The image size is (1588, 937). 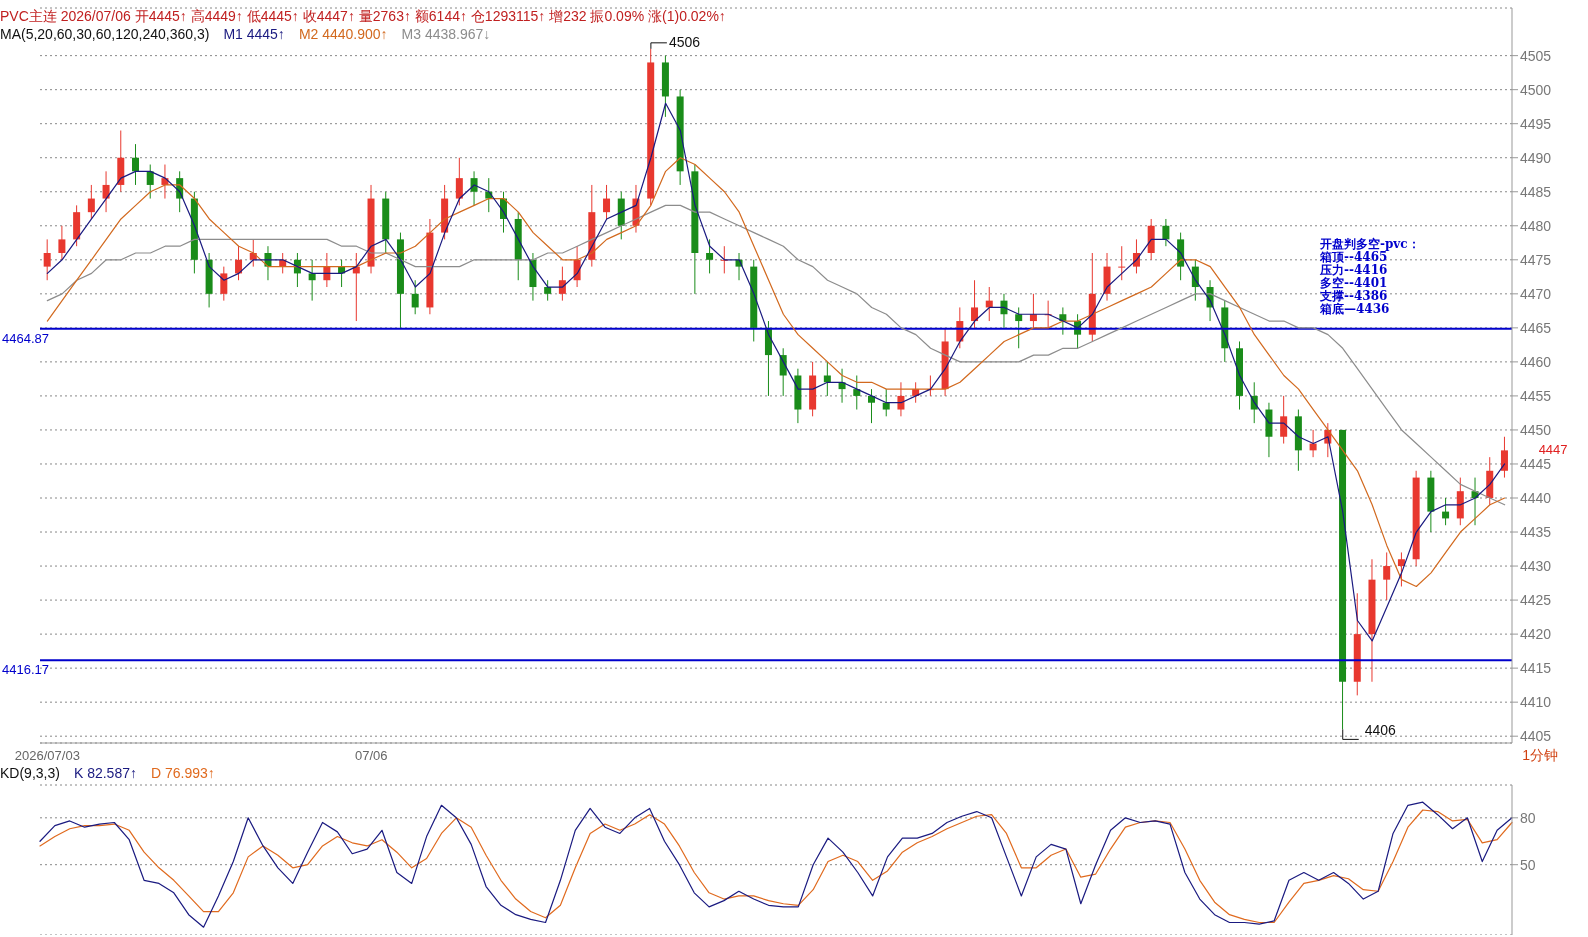 I want to click on y-tick-label: 4505, so click(x=1536, y=55).